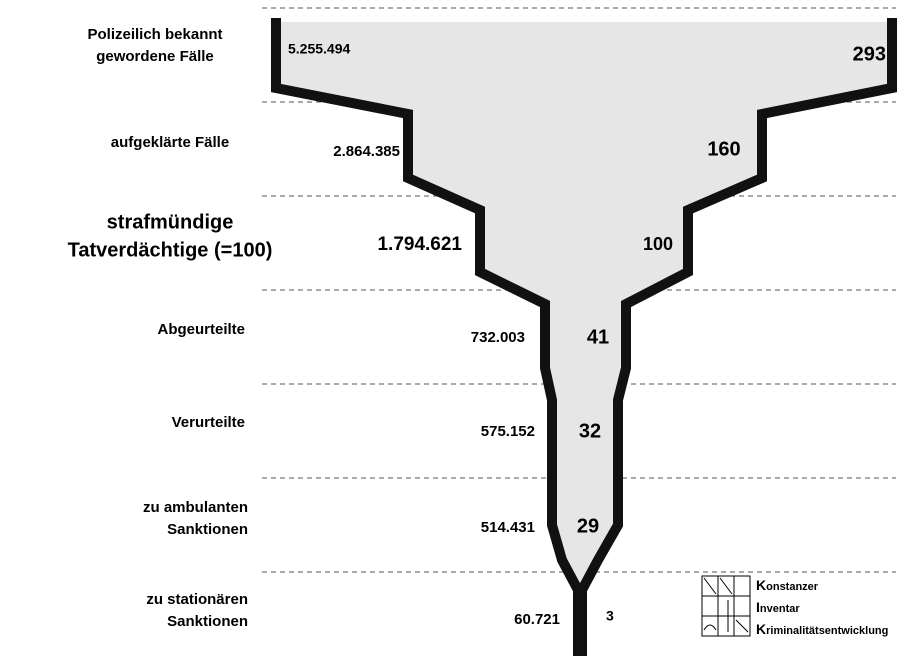 This screenshot has width=916, height=663. Describe the element at coordinates (590, 431) in the screenshot. I see `stage-index: 32` at that location.